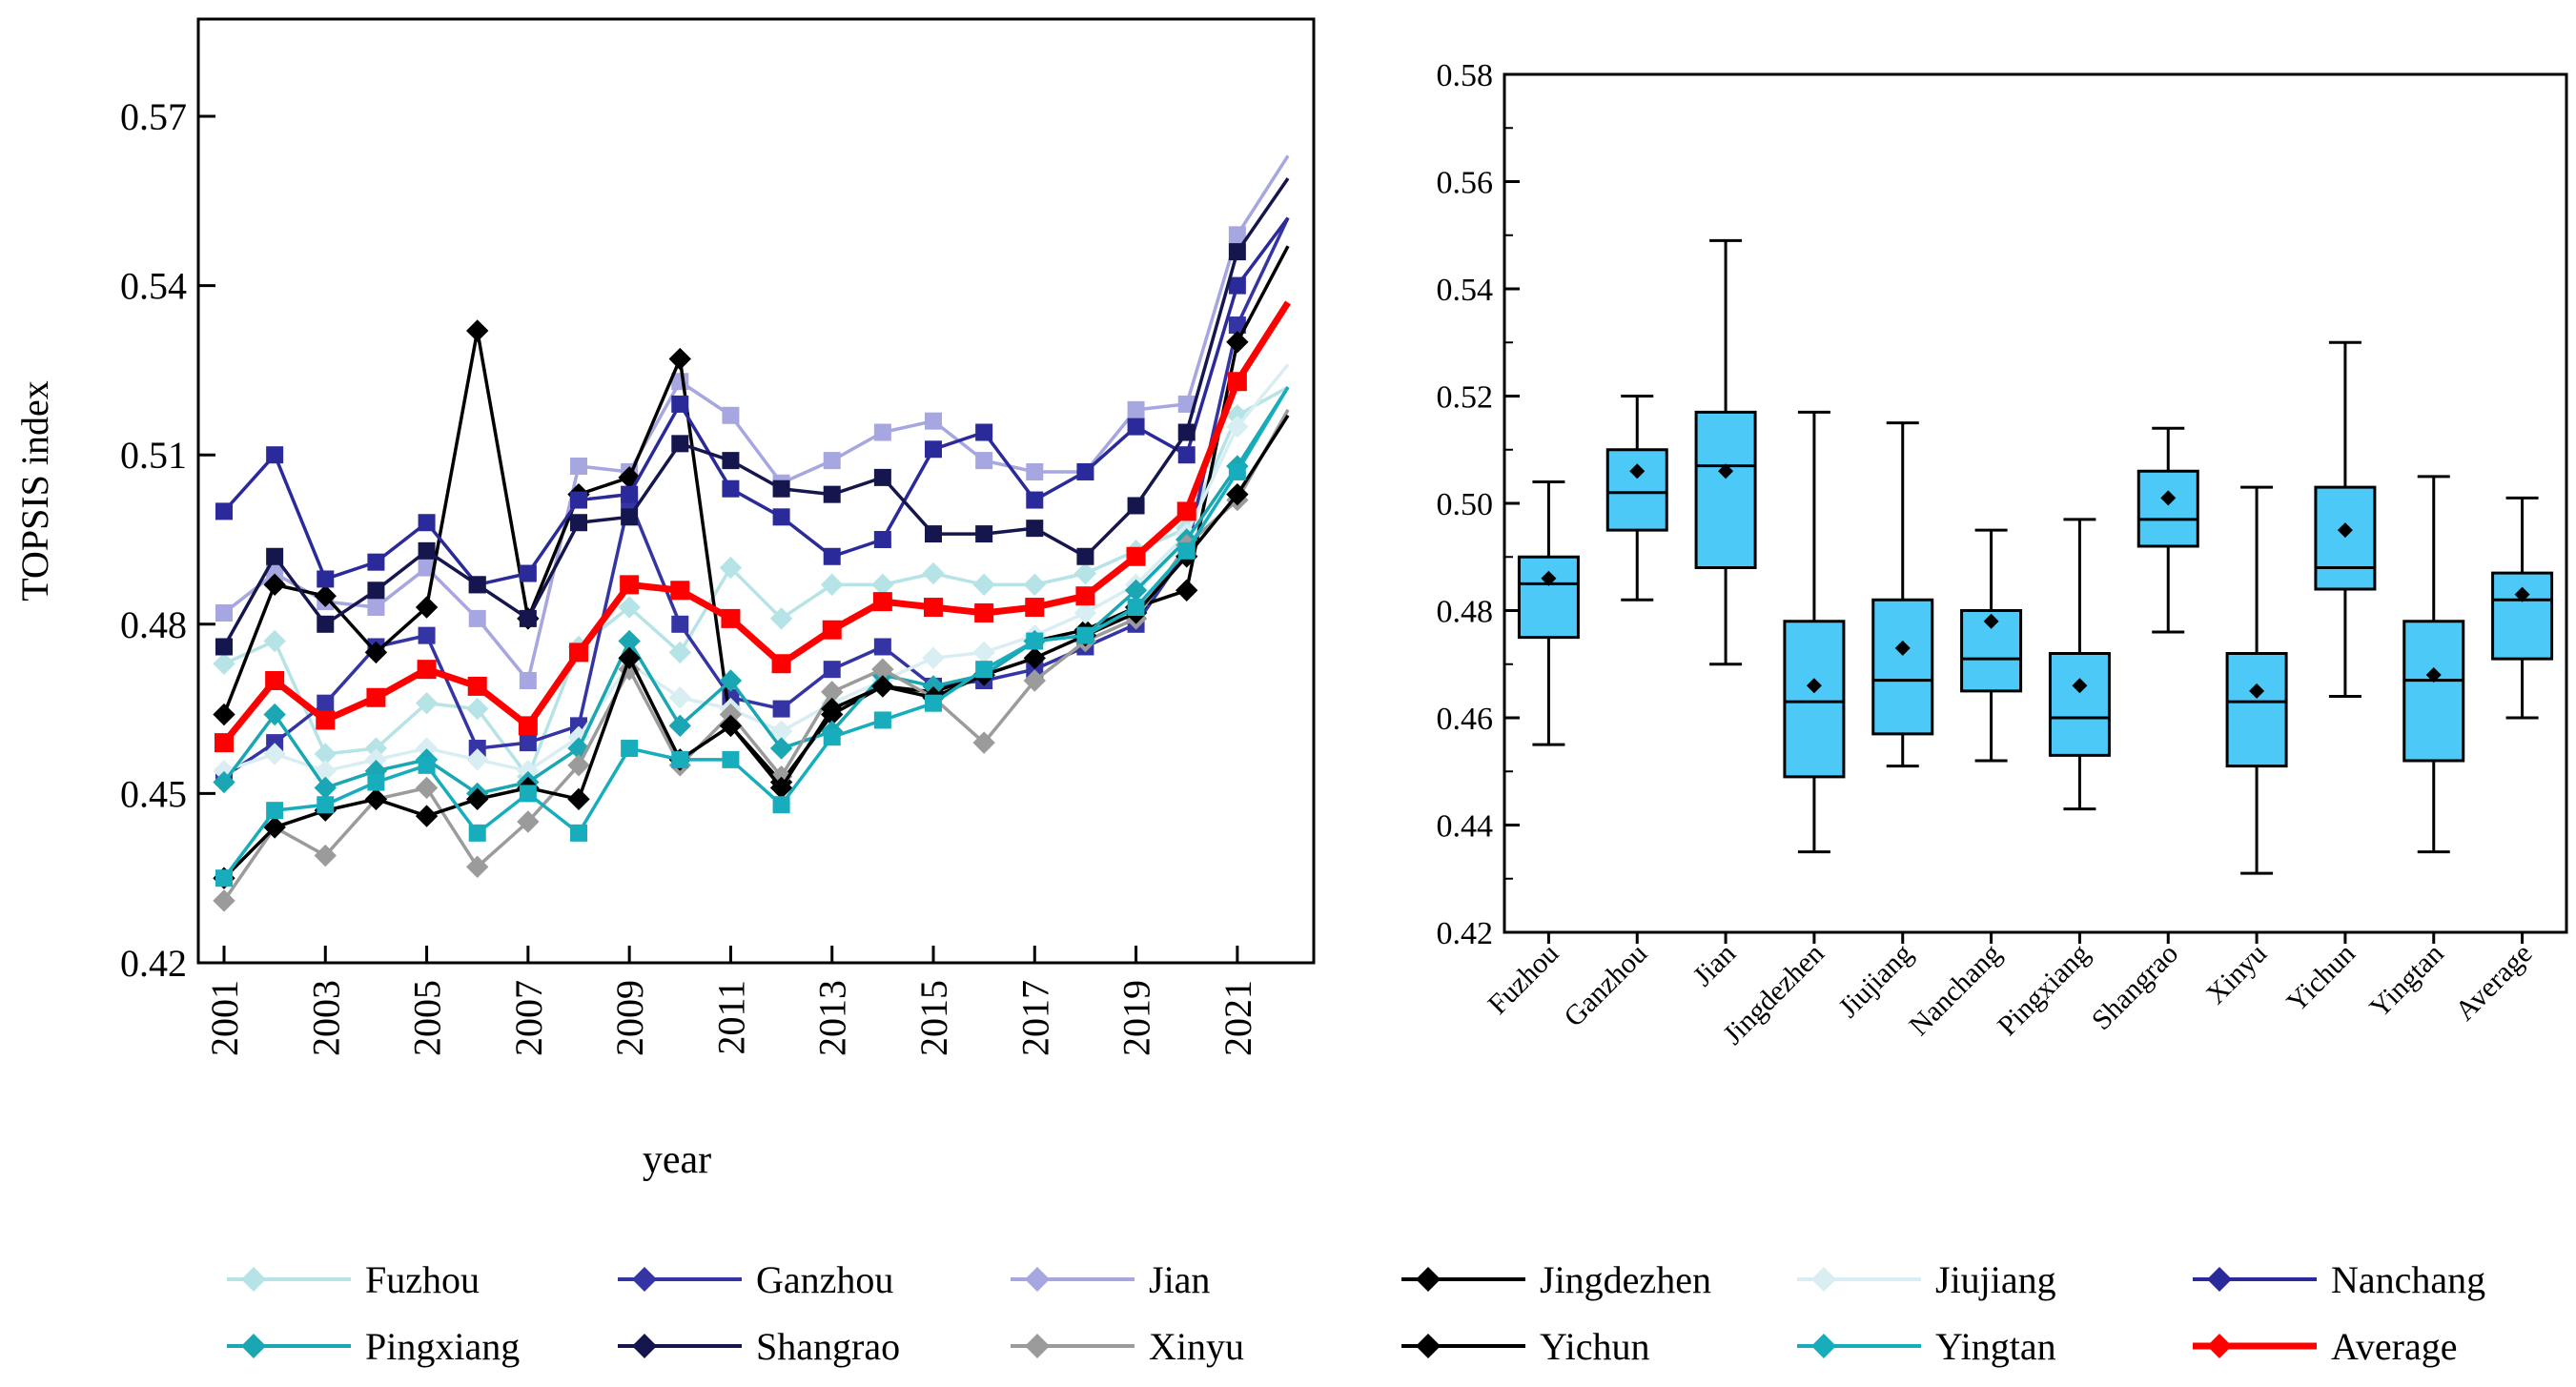 This screenshot has height=1387, width=2576. What do you see at coordinates (1556, 1280) in the screenshot?
I see `legend-item-jingdezhen: Jingdezhen` at bounding box center [1556, 1280].